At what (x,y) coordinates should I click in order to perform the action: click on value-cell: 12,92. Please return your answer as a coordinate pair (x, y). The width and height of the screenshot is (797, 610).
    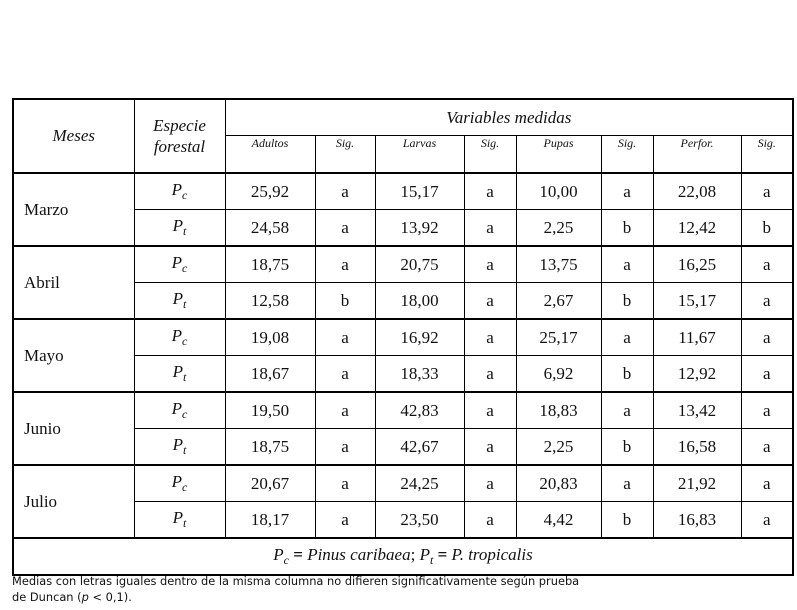
    Looking at the image, I should click on (697, 374).